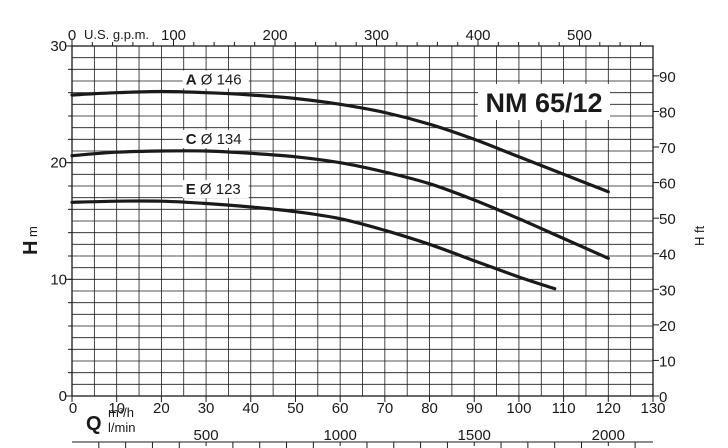 The width and height of the screenshot is (728, 448). I want to click on curve-label-a: A Ø 146, so click(214, 80).